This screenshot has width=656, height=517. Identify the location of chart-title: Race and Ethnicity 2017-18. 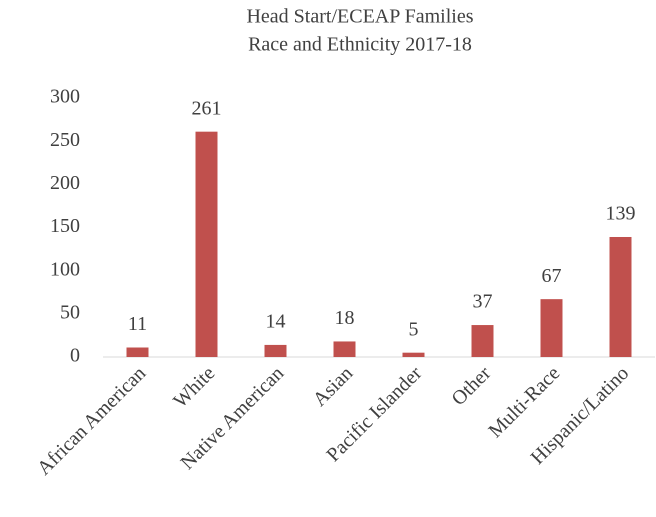
(360, 45).